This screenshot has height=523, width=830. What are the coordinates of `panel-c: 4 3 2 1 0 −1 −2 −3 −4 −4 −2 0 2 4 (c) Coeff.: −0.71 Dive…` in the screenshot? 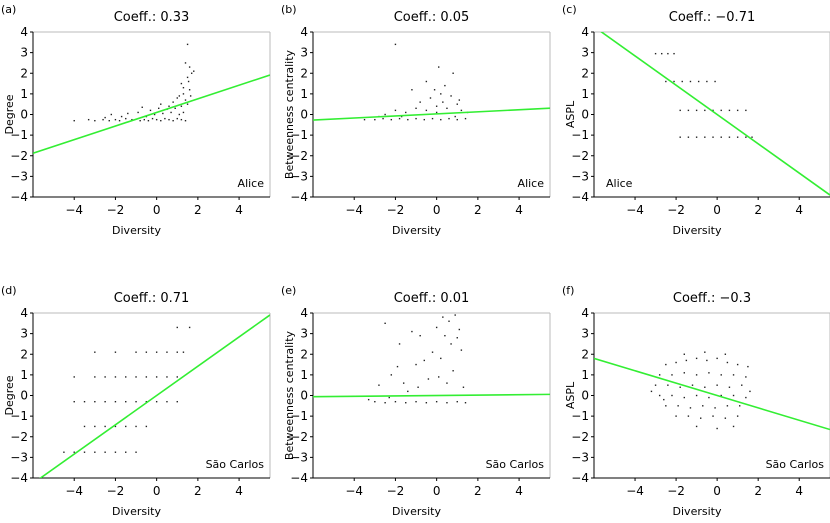 It's located at (696, 120).